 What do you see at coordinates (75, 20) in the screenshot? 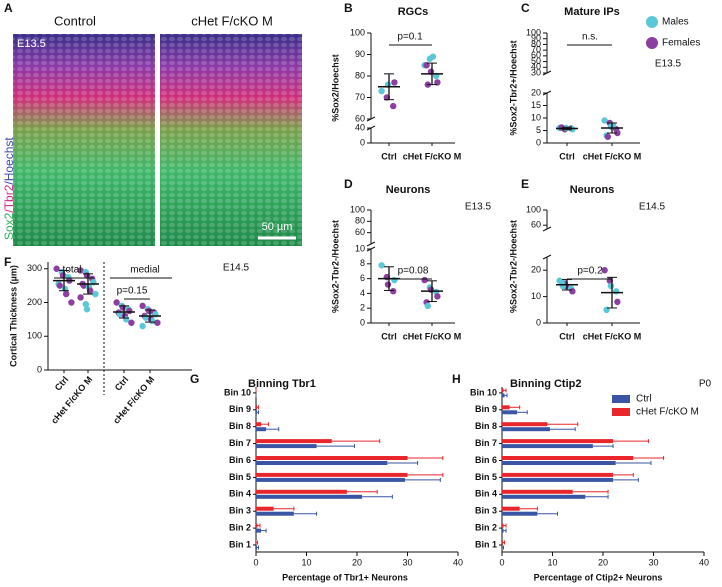
I see `image-label: Control` at bounding box center [75, 20].